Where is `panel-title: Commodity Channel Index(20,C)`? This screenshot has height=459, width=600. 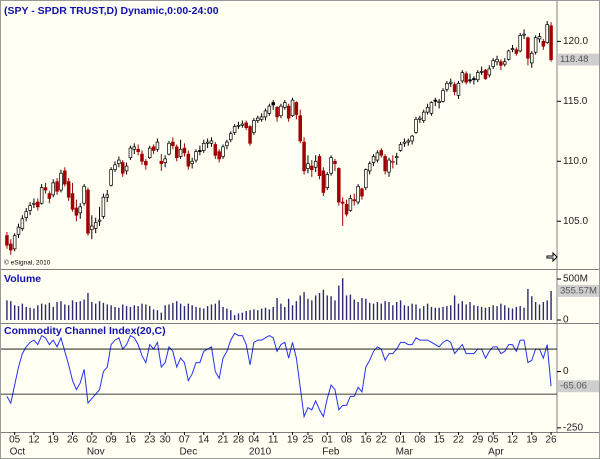 panel-title: Commodity Channel Index(20,C) is located at coordinates (85, 331).